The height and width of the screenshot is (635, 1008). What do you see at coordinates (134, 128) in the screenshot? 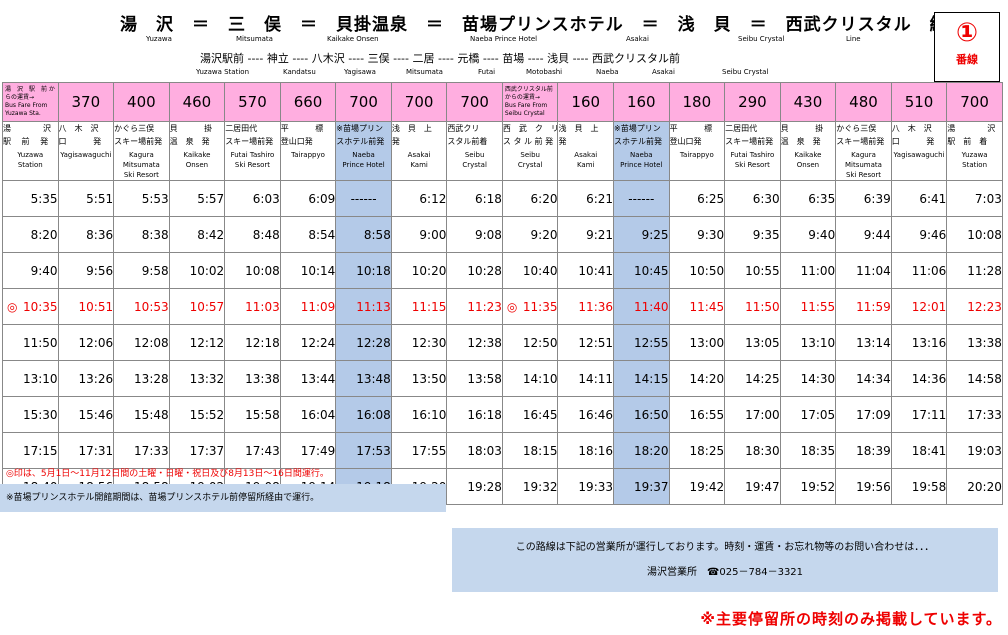
I see `stop-jp1: かぐら三俣` at bounding box center [134, 128].